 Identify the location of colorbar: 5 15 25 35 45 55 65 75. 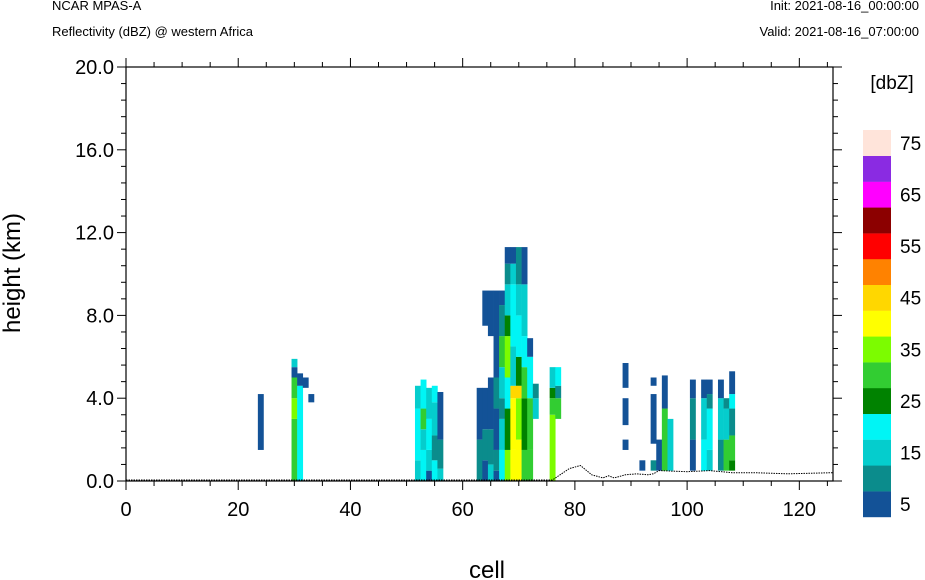
(892, 324).